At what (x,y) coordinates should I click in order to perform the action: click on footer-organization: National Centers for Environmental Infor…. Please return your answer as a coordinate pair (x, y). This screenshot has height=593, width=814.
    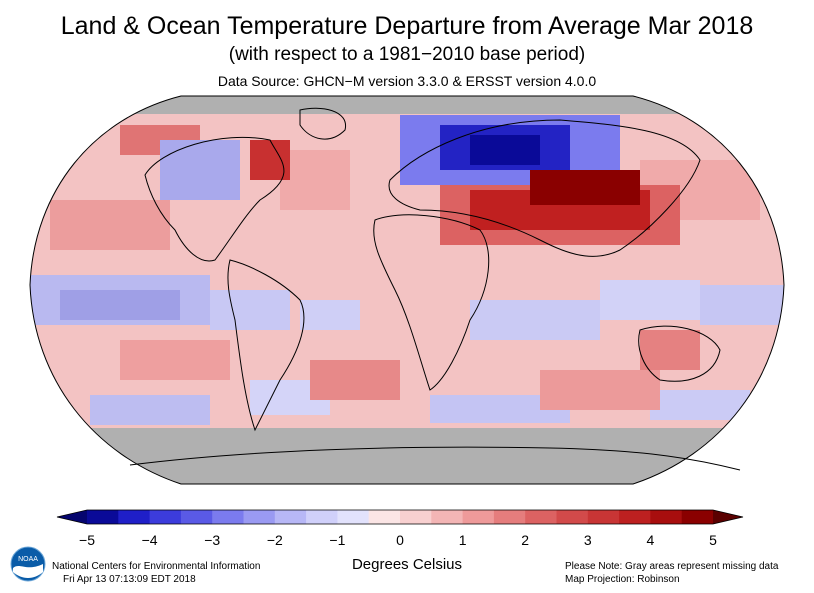
    Looking at the image, I should click on (156, 566).